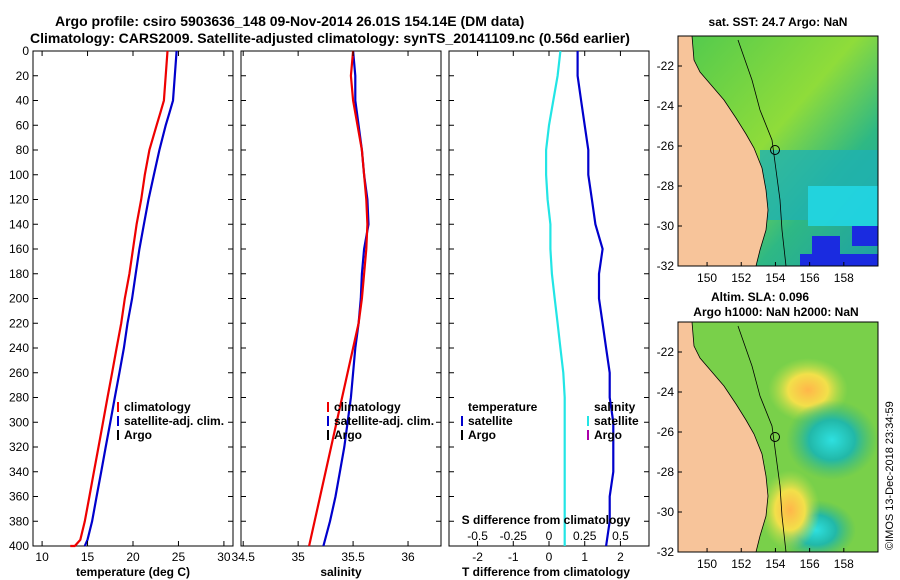 The image size is (900, 580). Describe the element at coordinates (503, 407) in the screenshot. I see `legend-temperature-heading: temperature` at that location.